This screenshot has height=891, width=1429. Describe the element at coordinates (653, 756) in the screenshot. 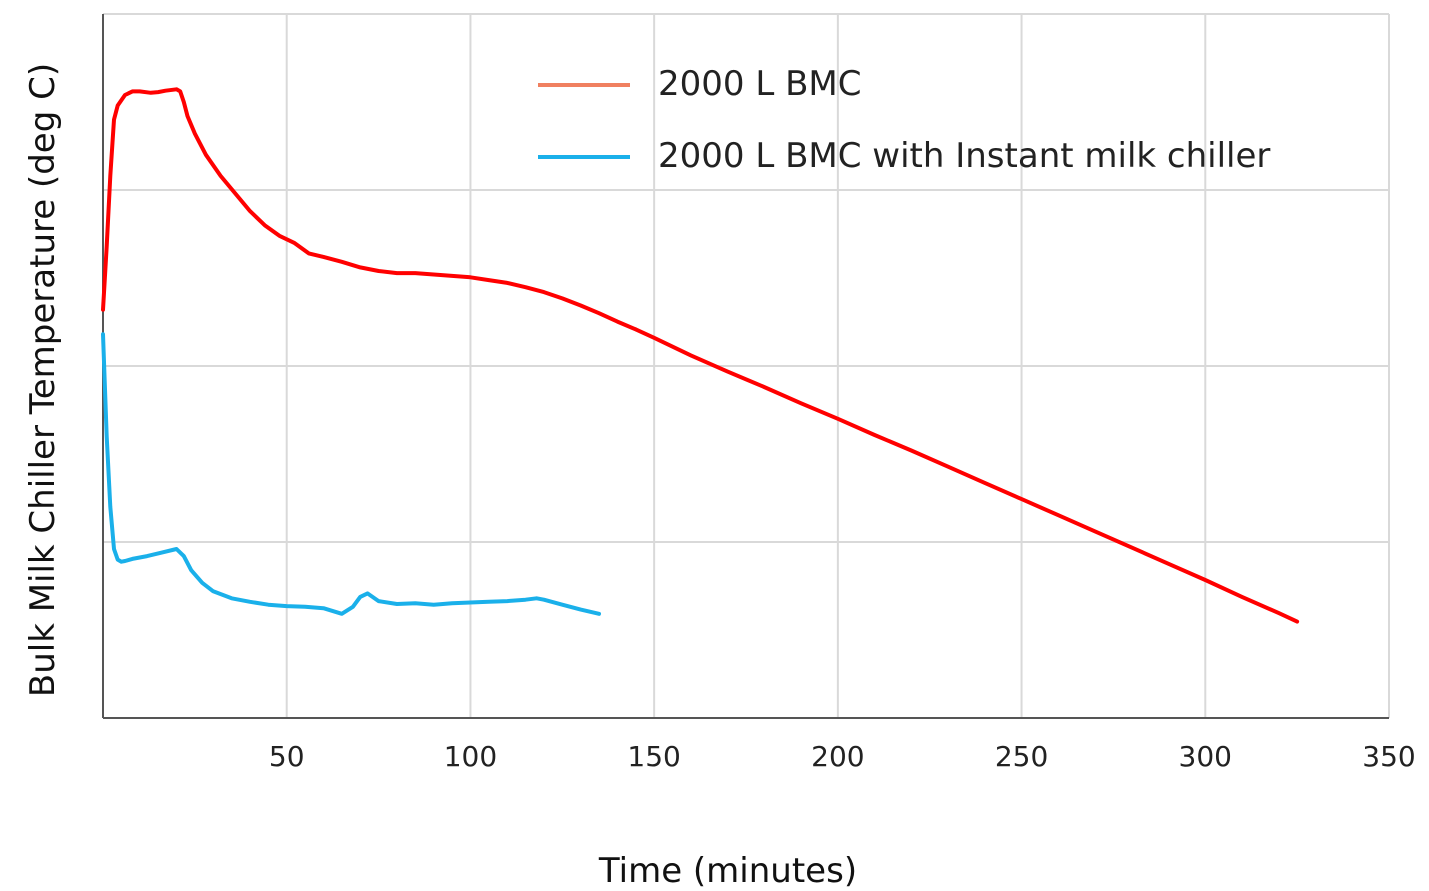

I see `x-tick-label: 150` at that location.